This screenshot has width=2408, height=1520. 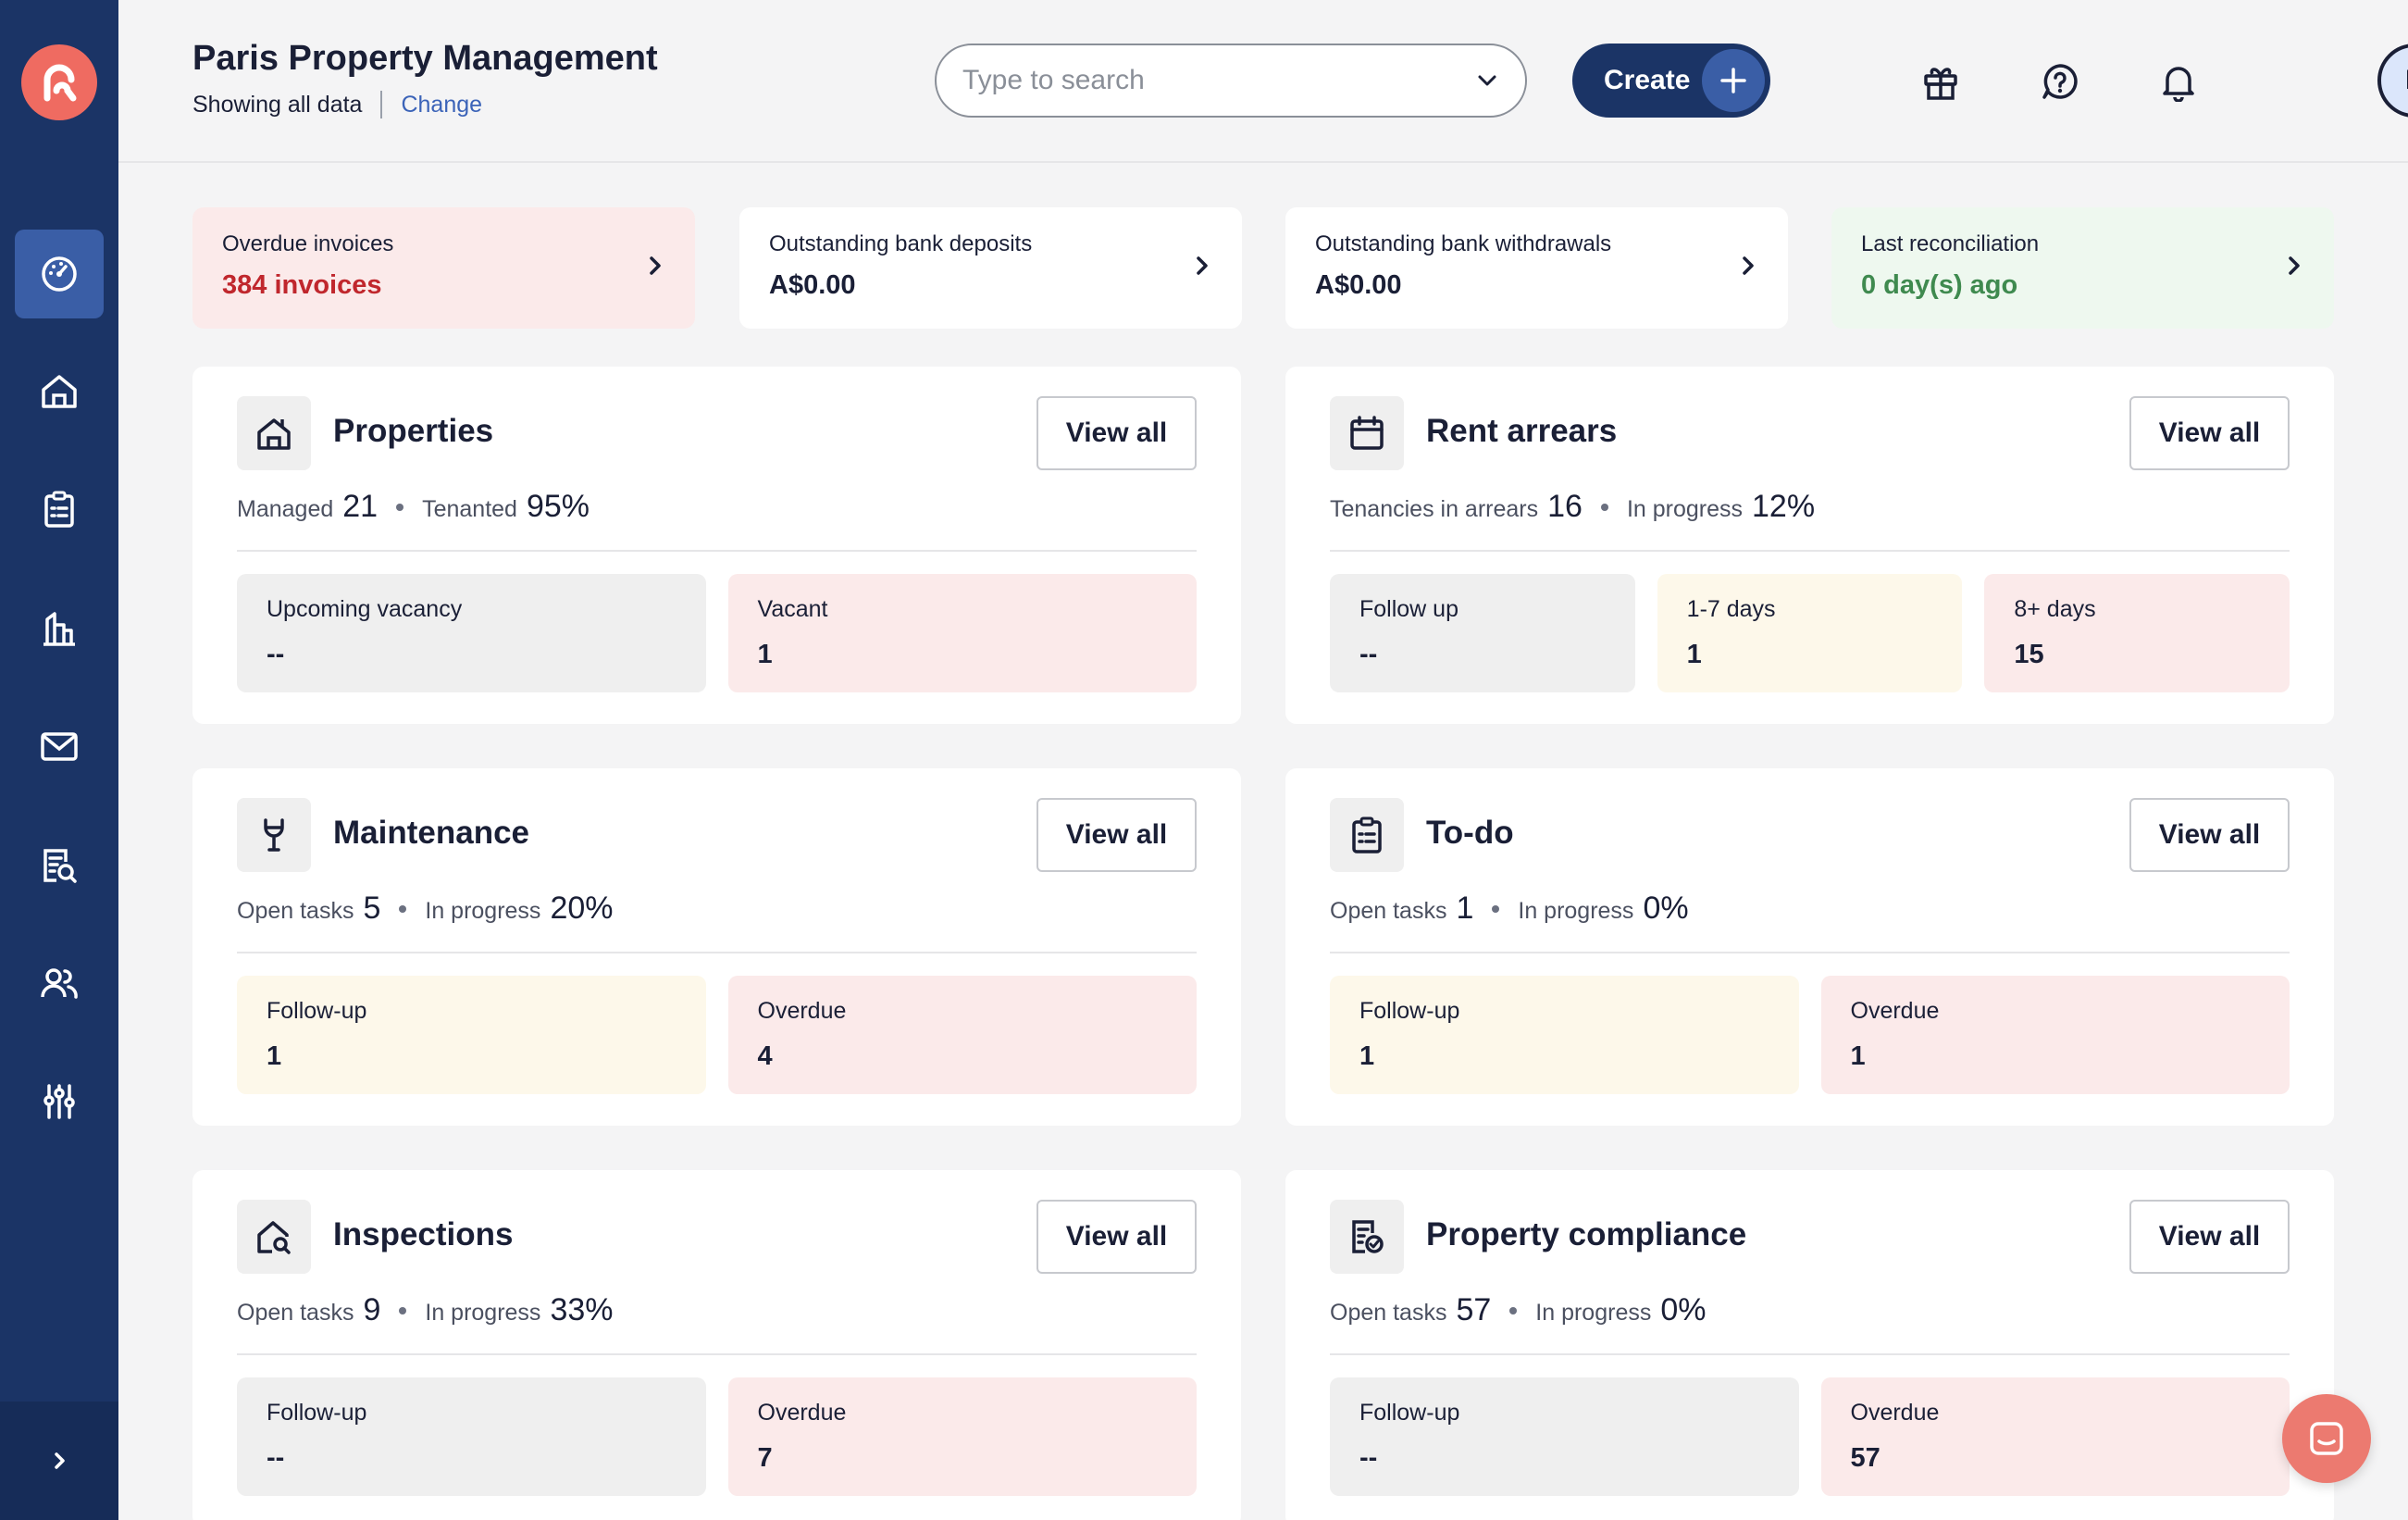 I want to click on data-scope-text: Showing all data, so click(x=277, y=104).